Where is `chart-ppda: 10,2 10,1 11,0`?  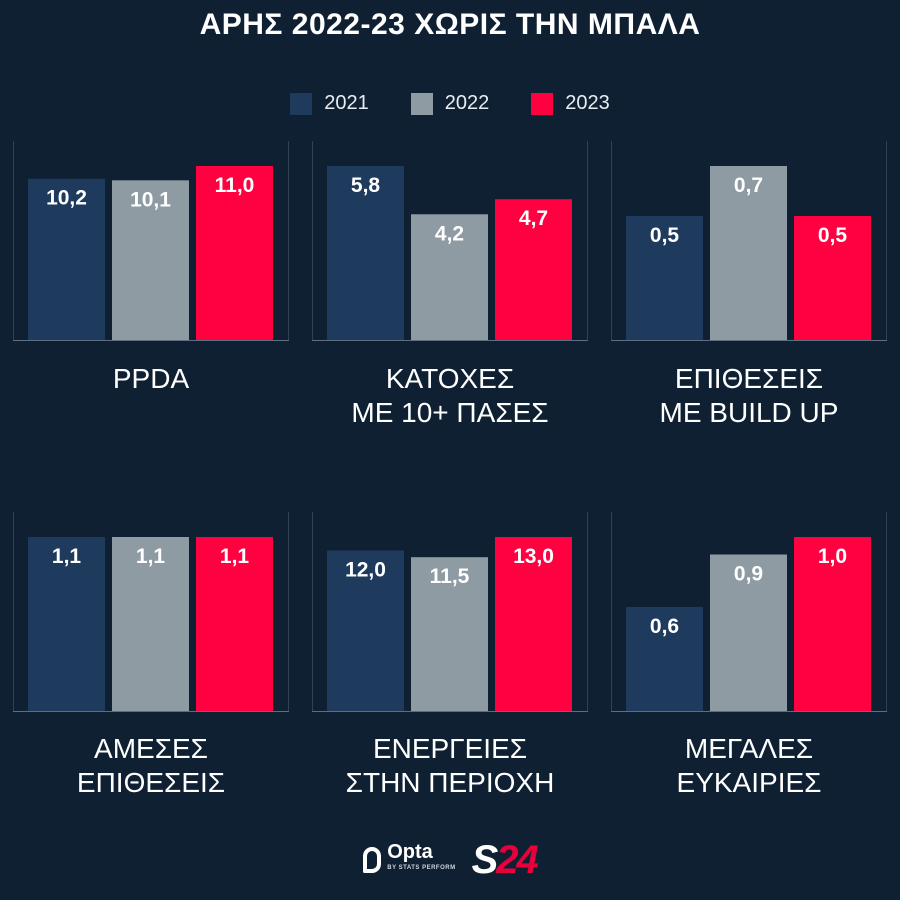 chart-ppda: 10,2 10,1 11,0 is located at coordinates (151, 241).